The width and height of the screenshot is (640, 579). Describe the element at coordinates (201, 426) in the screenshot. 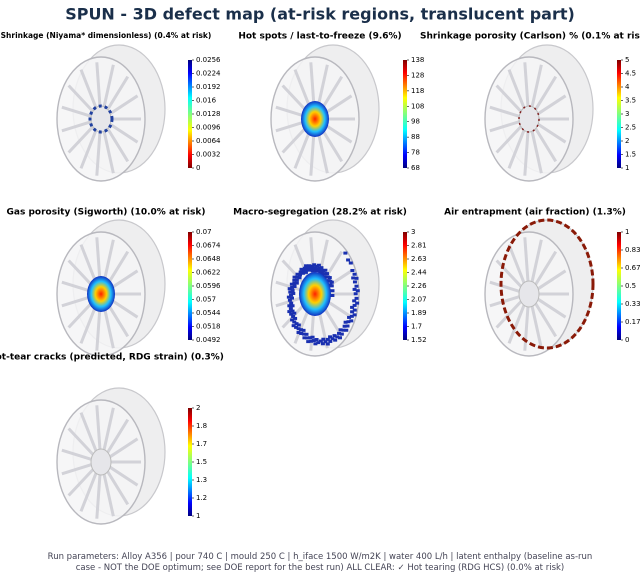

I see `colorbar-tick-label: 1.8` at that location.